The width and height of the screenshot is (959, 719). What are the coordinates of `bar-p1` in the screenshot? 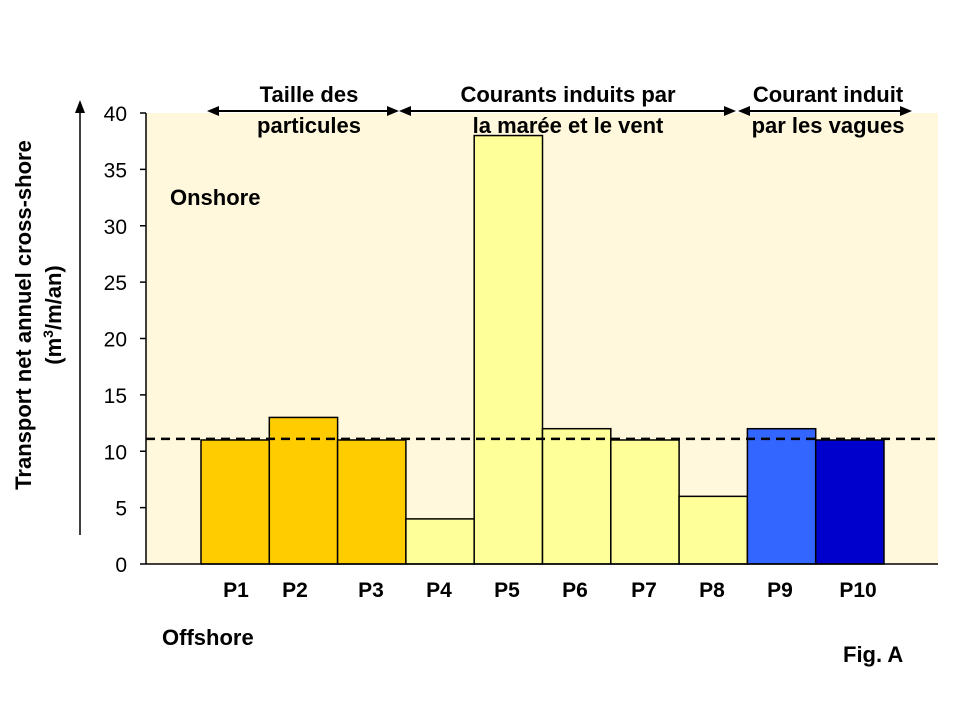 It's located at (235, 502).